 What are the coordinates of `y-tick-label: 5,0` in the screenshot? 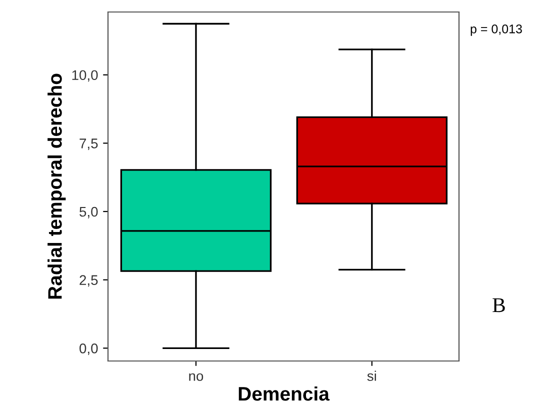 It's located at (89, 212).